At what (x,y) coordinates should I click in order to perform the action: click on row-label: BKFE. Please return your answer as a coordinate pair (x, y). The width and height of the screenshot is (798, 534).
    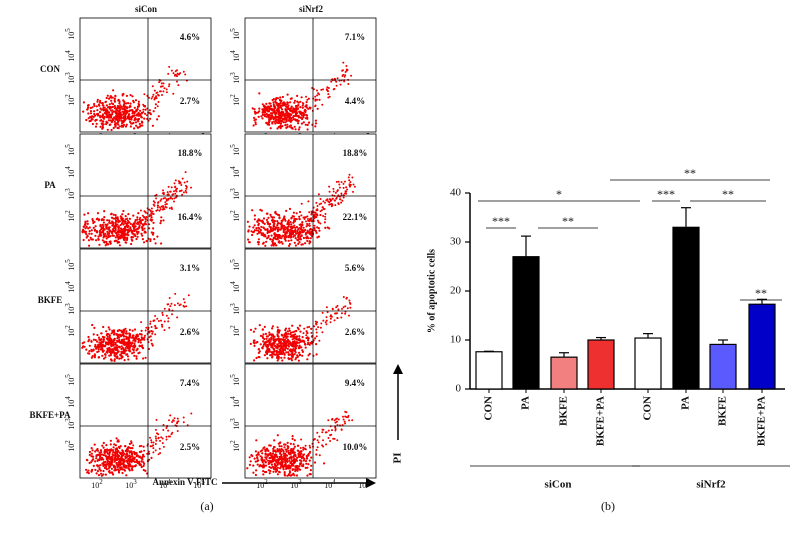
    Looking at the image, I should click on (50, 300).